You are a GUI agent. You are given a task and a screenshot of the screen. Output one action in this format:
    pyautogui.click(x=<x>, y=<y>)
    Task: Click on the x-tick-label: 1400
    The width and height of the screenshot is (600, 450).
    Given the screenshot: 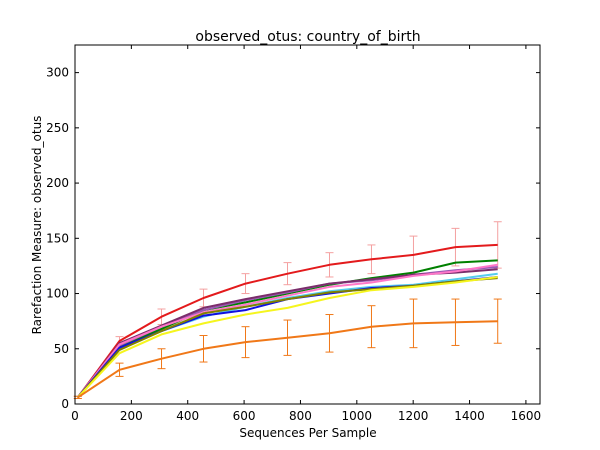 What is the action you would take?
    pyautogui.click(x=469, y=416)
    